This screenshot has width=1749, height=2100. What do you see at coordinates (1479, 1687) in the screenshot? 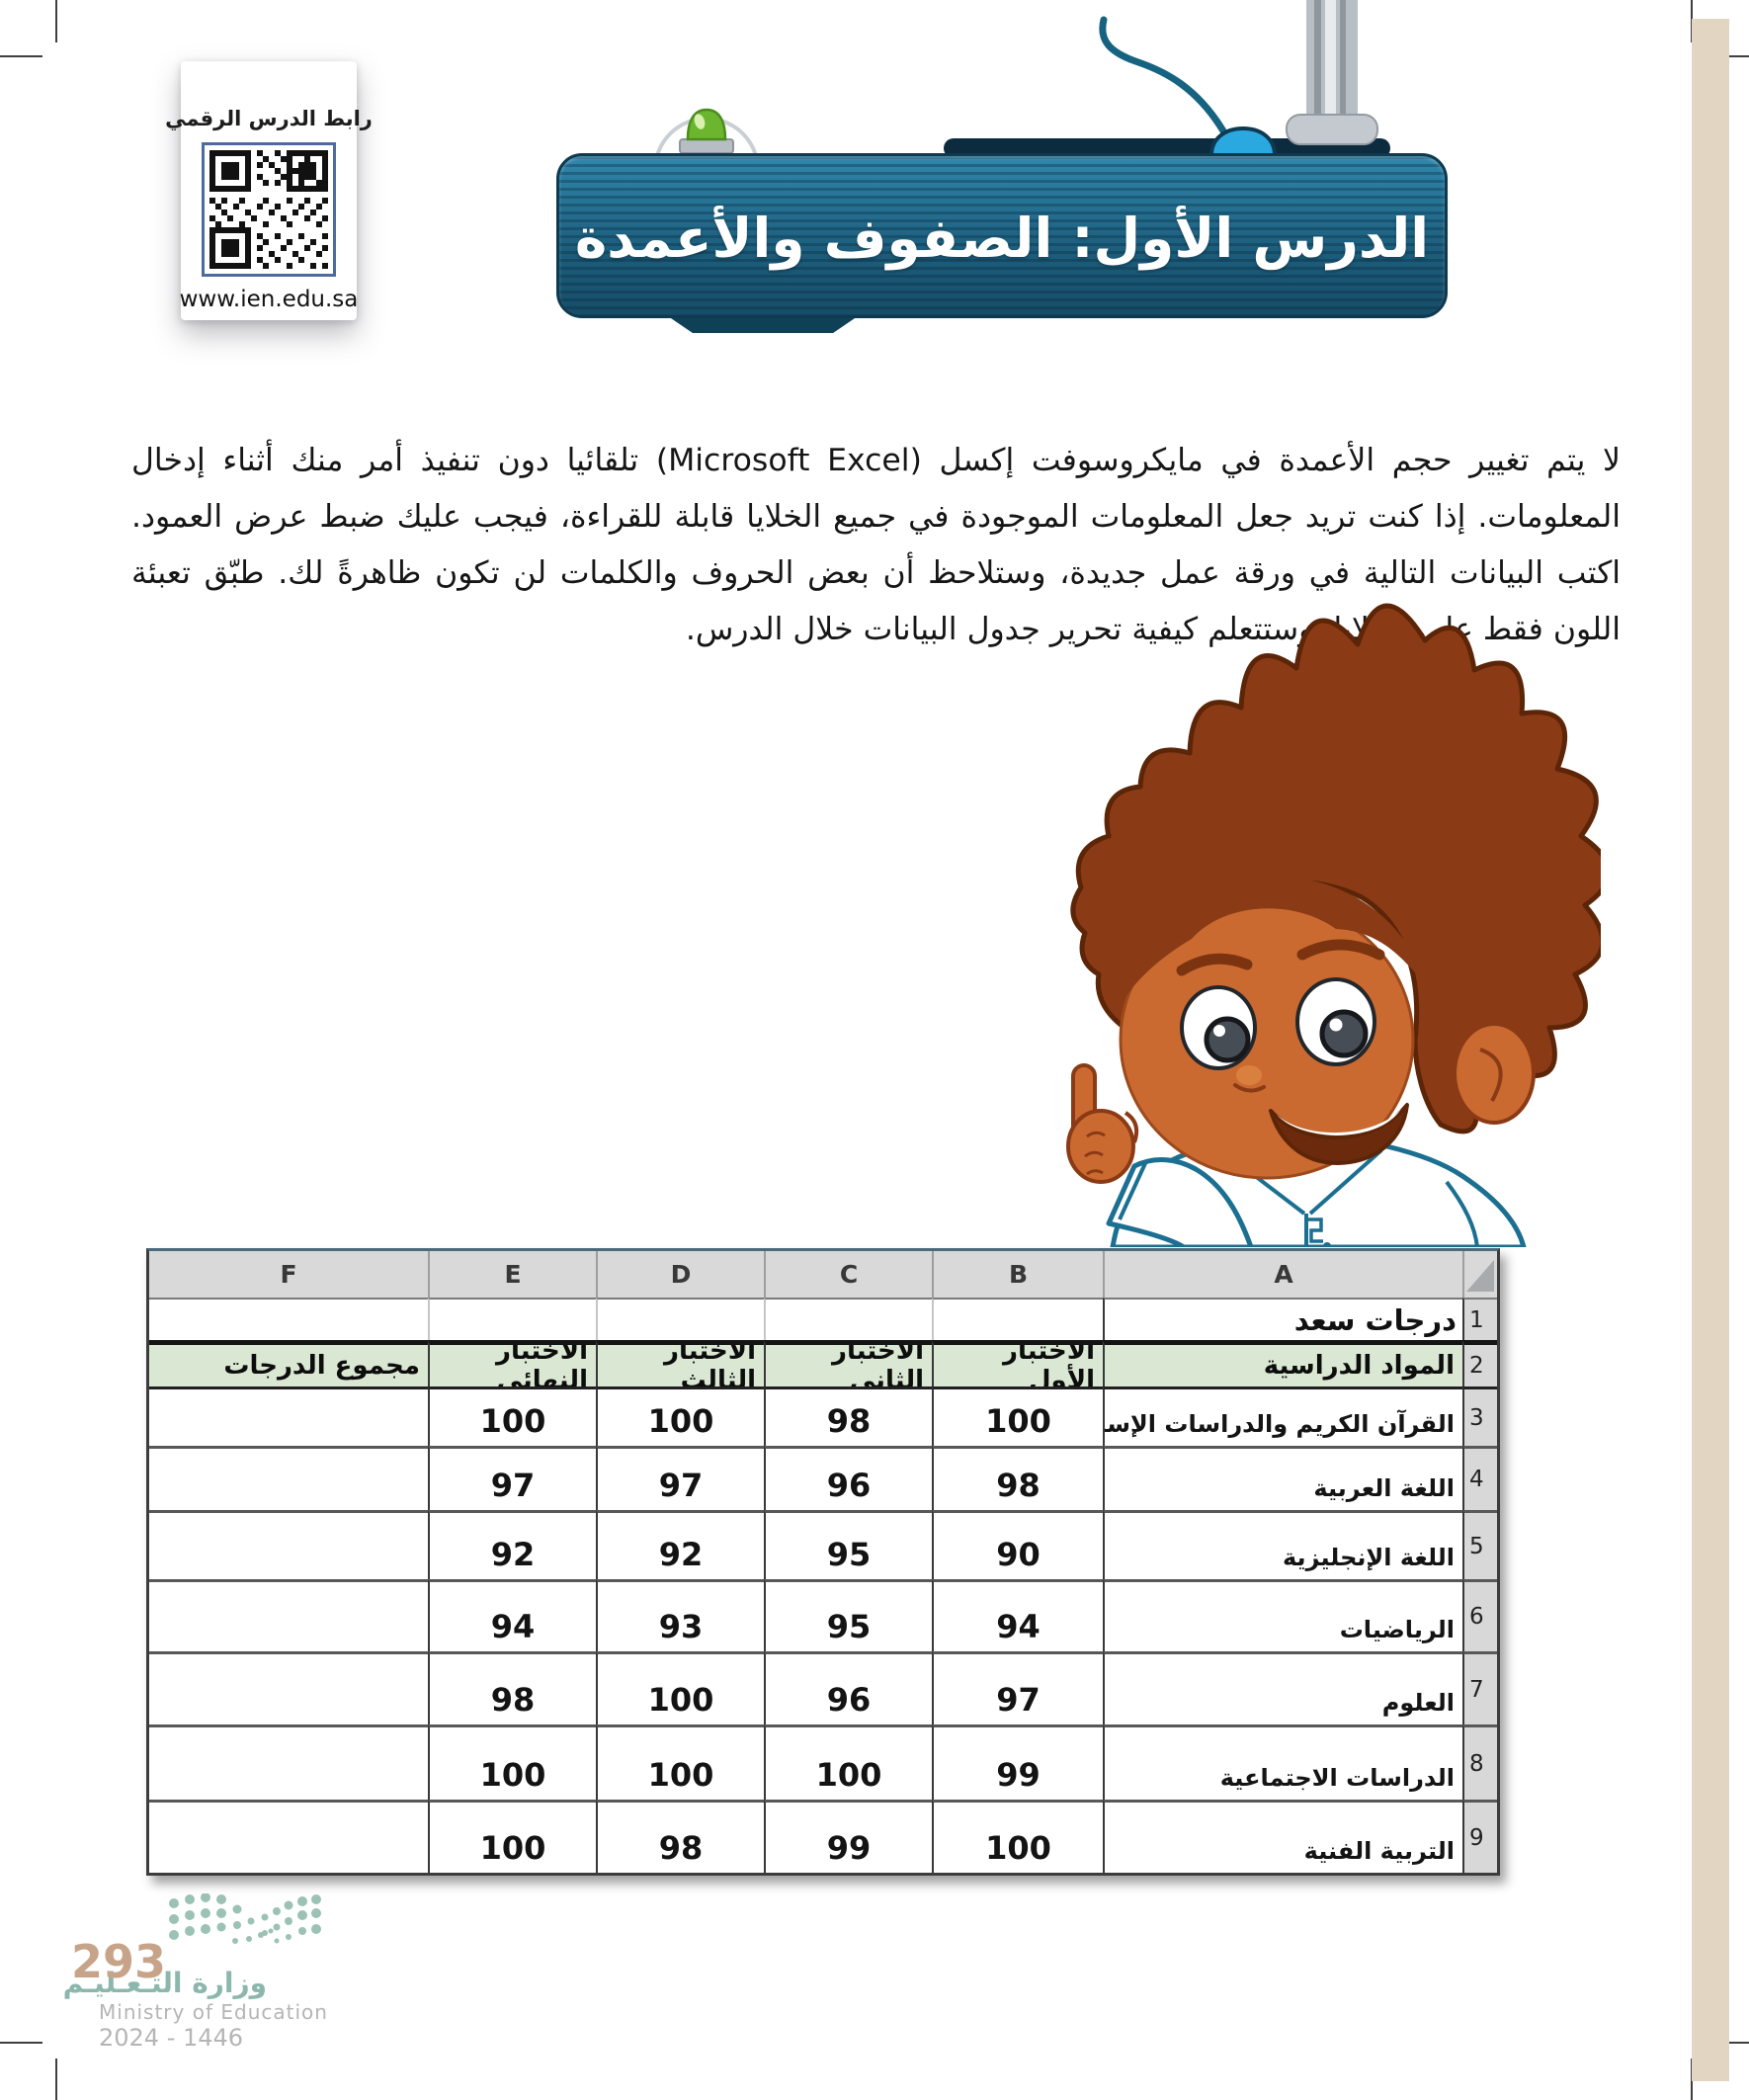
I see `row-number-7: 7` at bounding box center [1479, 1687].